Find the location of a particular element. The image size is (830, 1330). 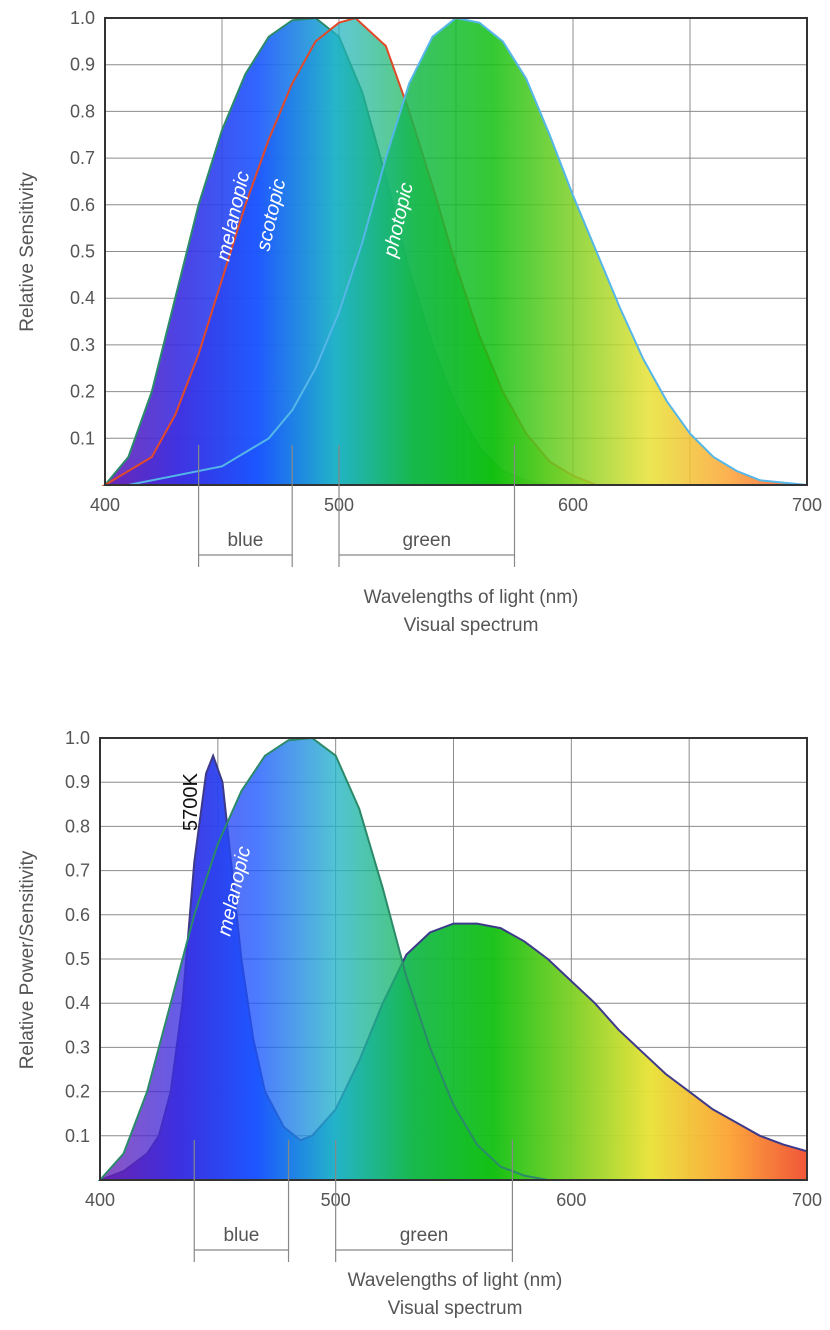

y-axis-label: Relative Sensitivity is located at coordinates (27, 252).